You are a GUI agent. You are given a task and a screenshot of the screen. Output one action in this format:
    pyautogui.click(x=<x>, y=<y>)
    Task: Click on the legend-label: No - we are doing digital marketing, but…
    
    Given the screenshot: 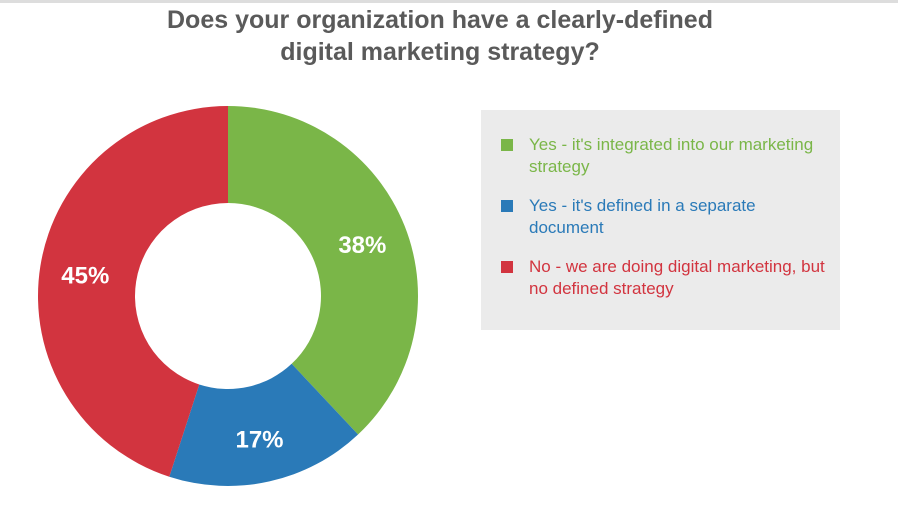 What is the action you would take?
    pyautogui.click(x=677, y=277)
    